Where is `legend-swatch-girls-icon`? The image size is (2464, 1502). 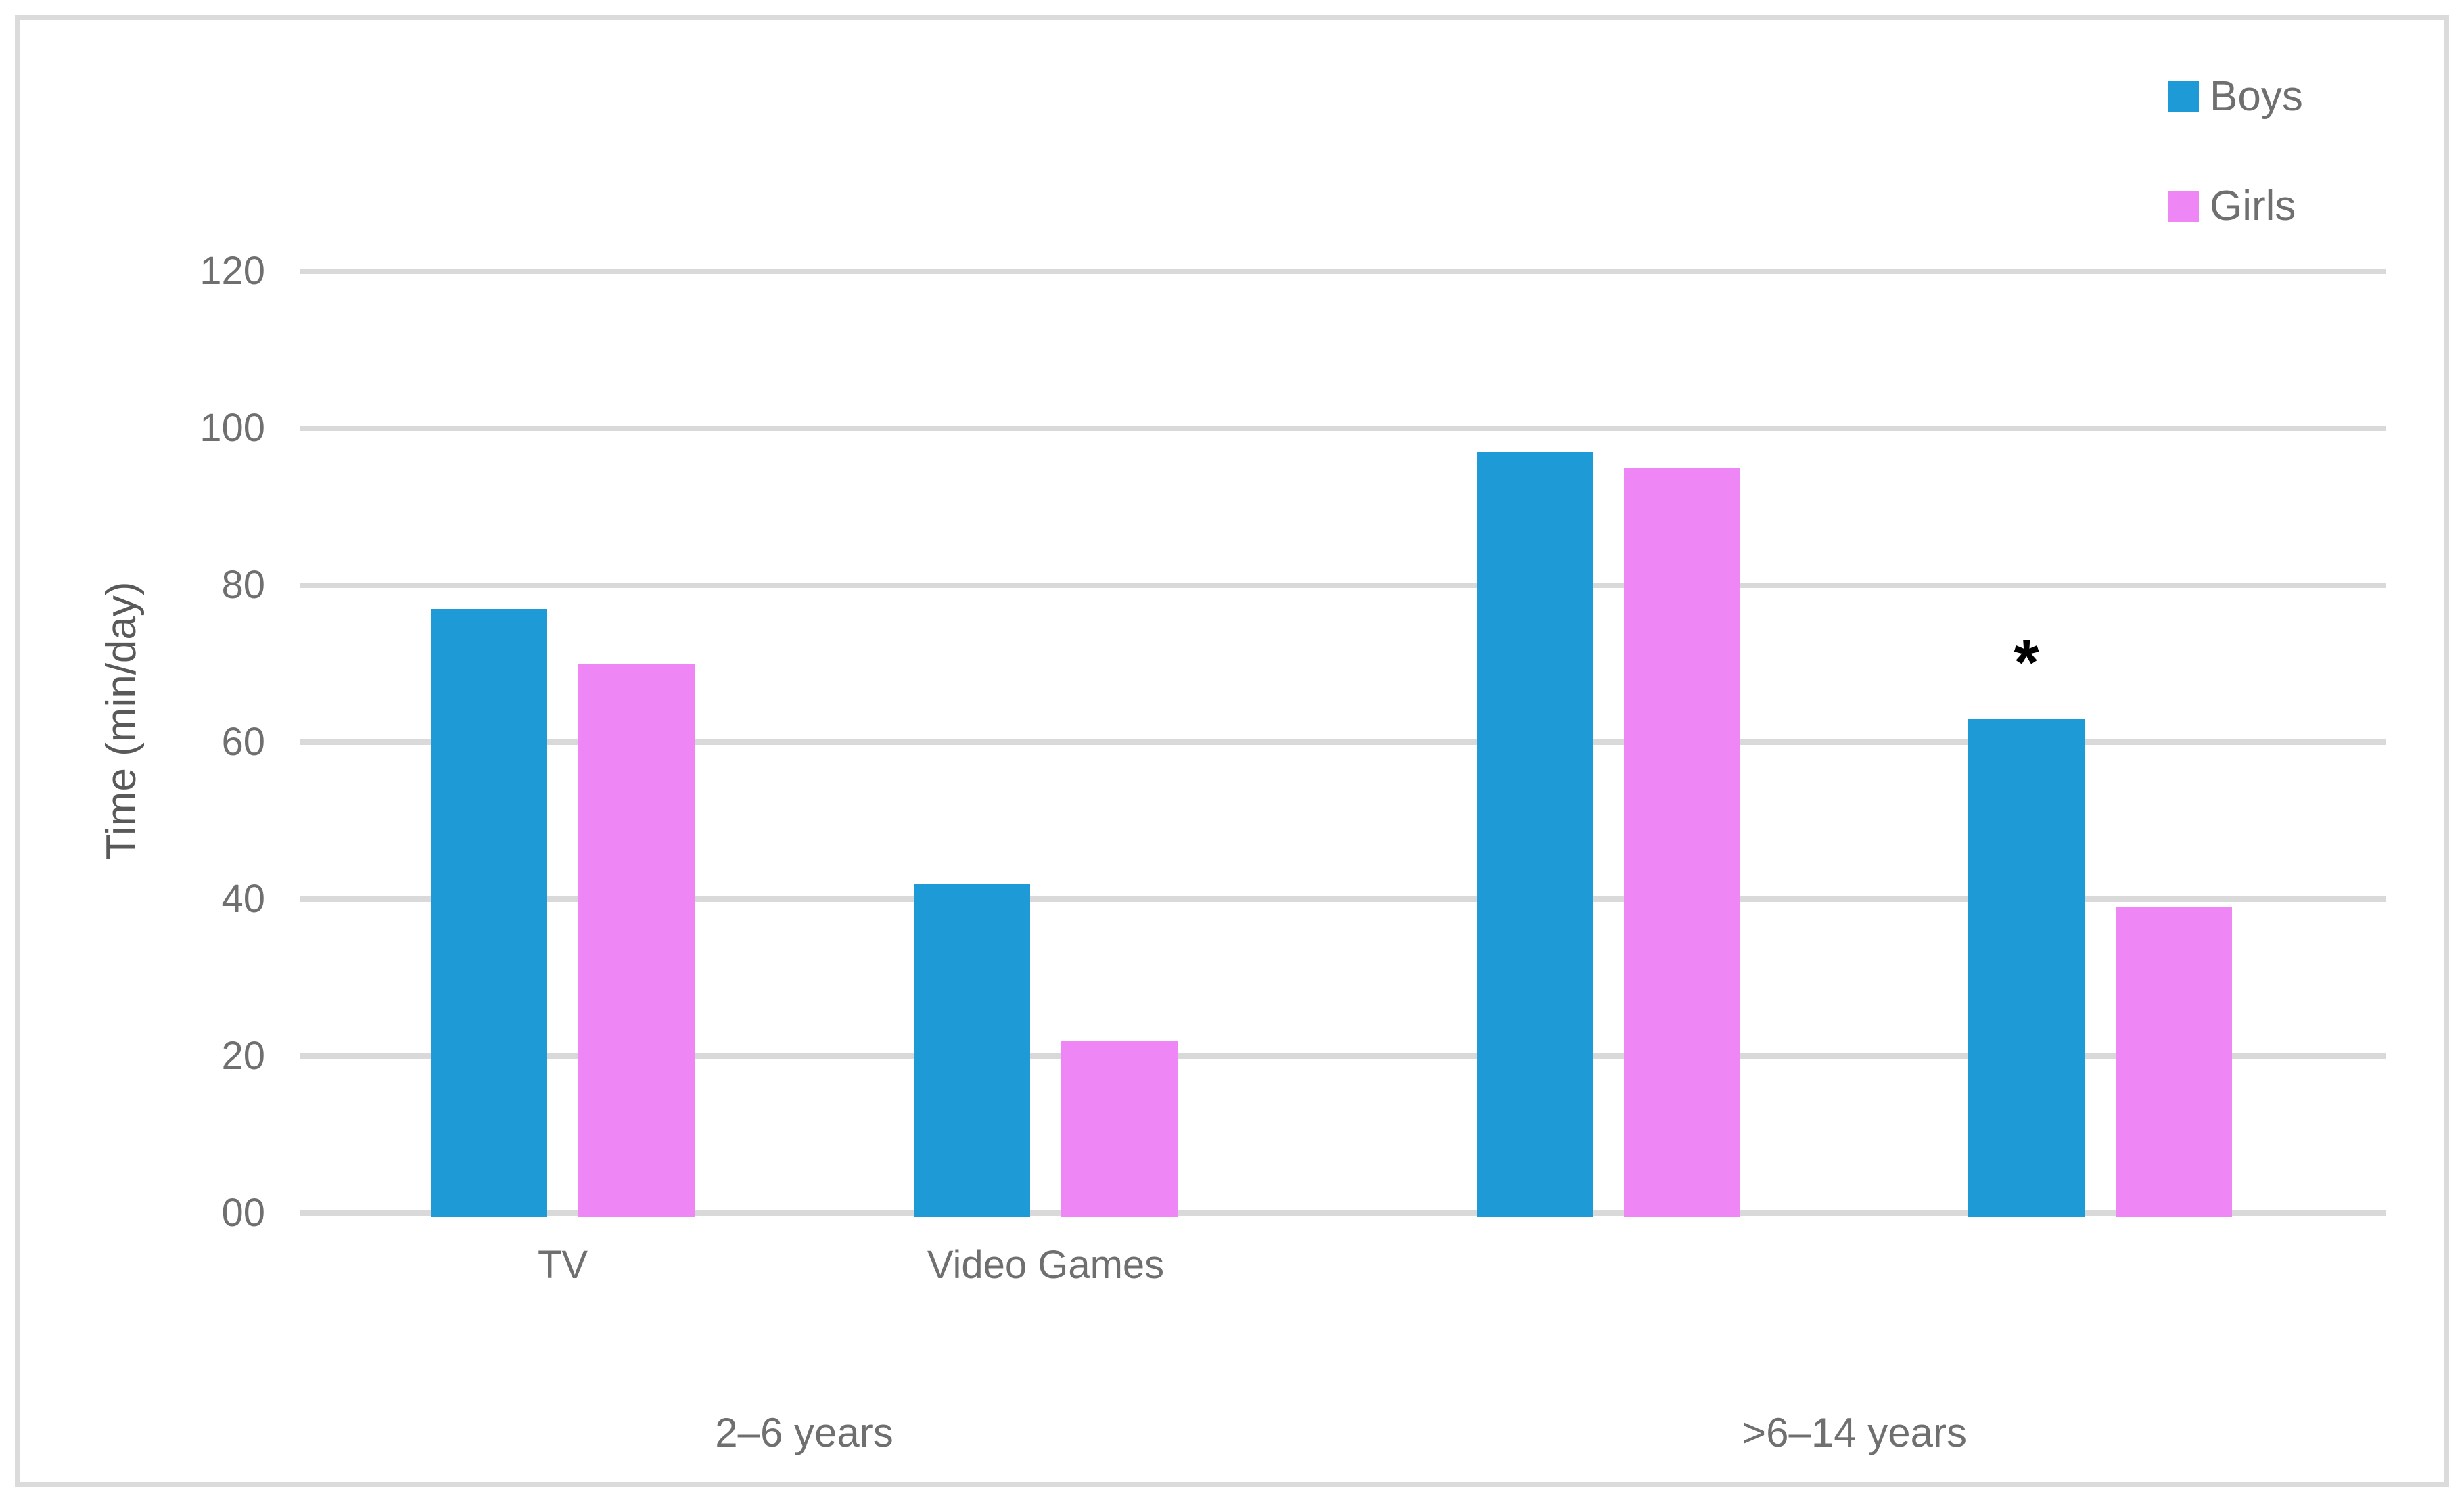 legend-swatch-girls-icon is located at coordinates (2183, 206).